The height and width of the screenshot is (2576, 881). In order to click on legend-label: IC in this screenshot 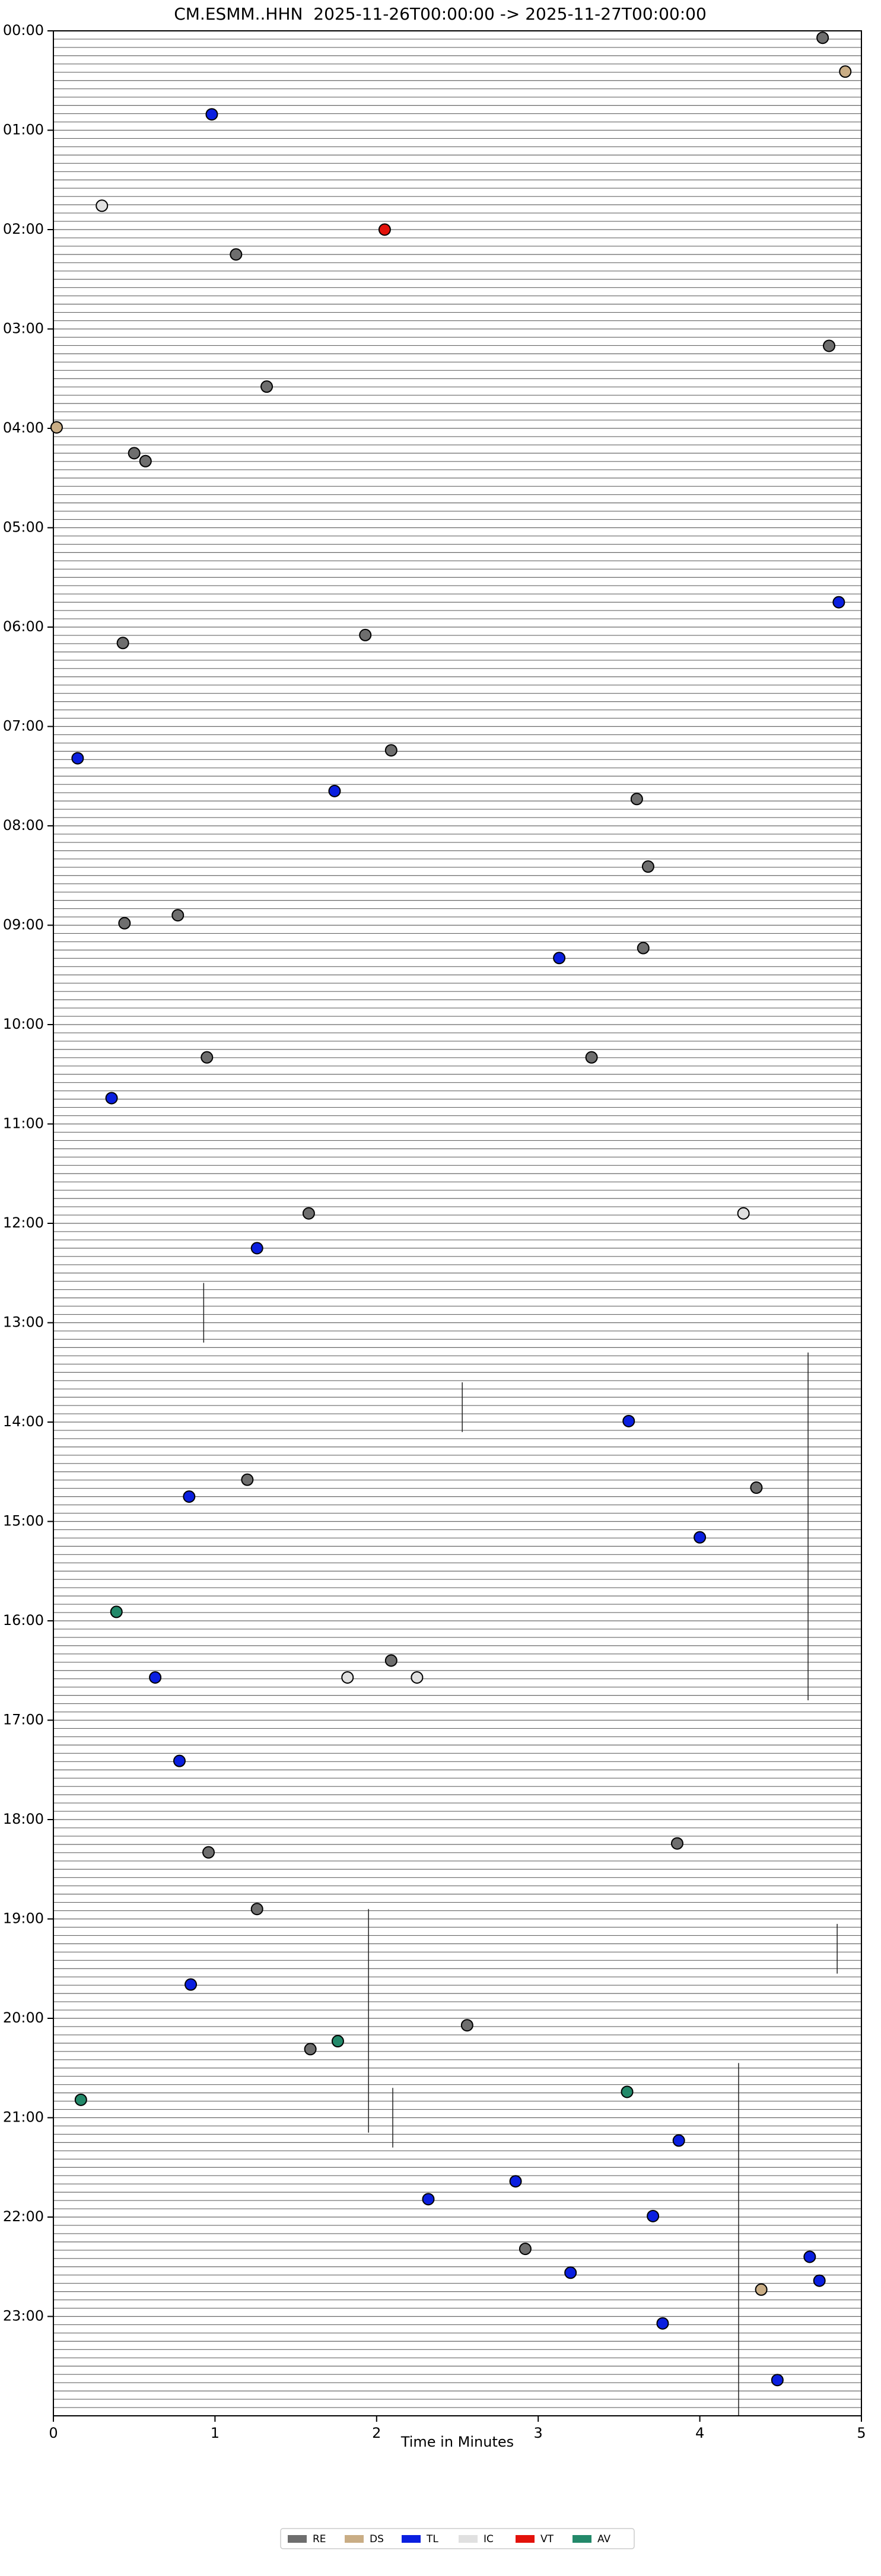, I will do `click(489, 2539)`.